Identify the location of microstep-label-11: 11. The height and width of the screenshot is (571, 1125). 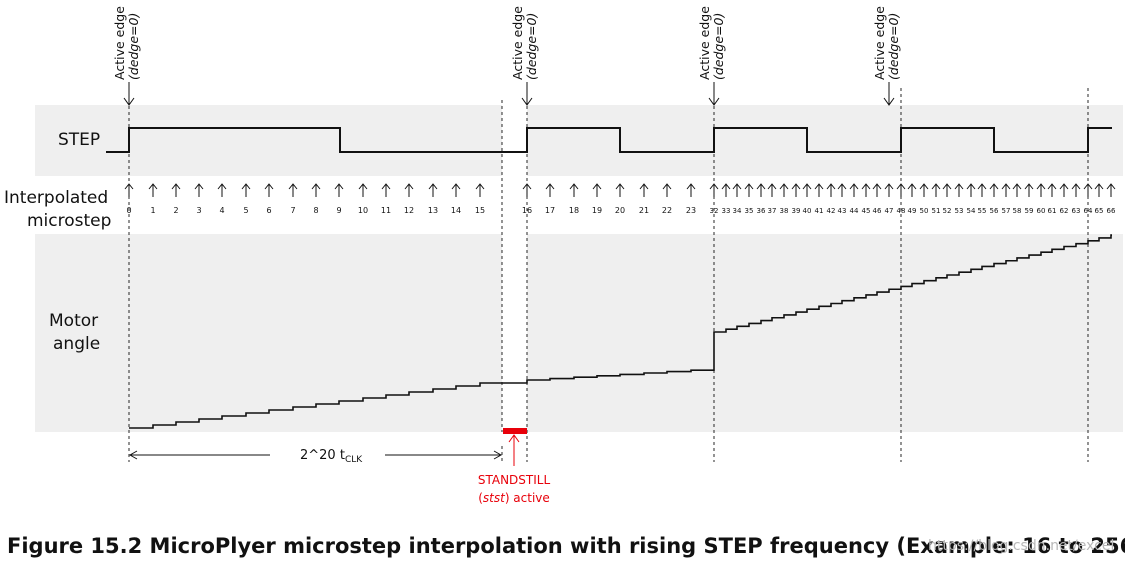
(386, 210).